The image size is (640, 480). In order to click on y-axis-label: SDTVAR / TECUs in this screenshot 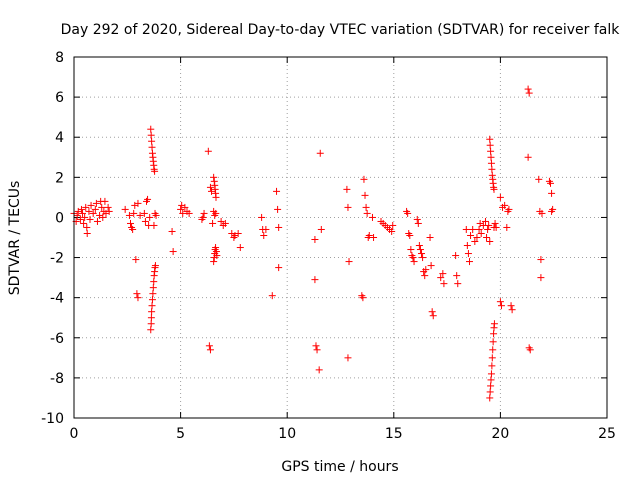, I will do `click(15, 238)`.